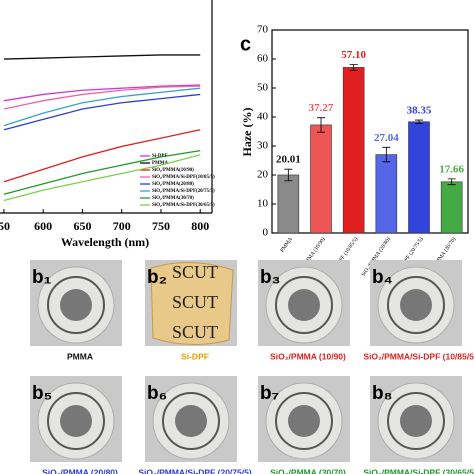 The image size is (474, 474). I want to click on photo-label: PMMA, so click(80, 356).